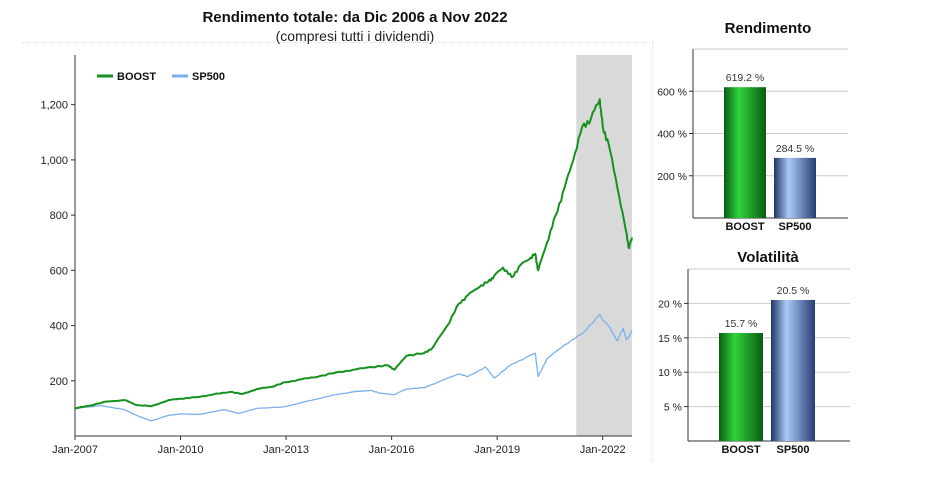  What do you see at coordinates (54, 106) in the screenshot?
I see `y-tick-label: 1,200` at bounding box center [54, 106].